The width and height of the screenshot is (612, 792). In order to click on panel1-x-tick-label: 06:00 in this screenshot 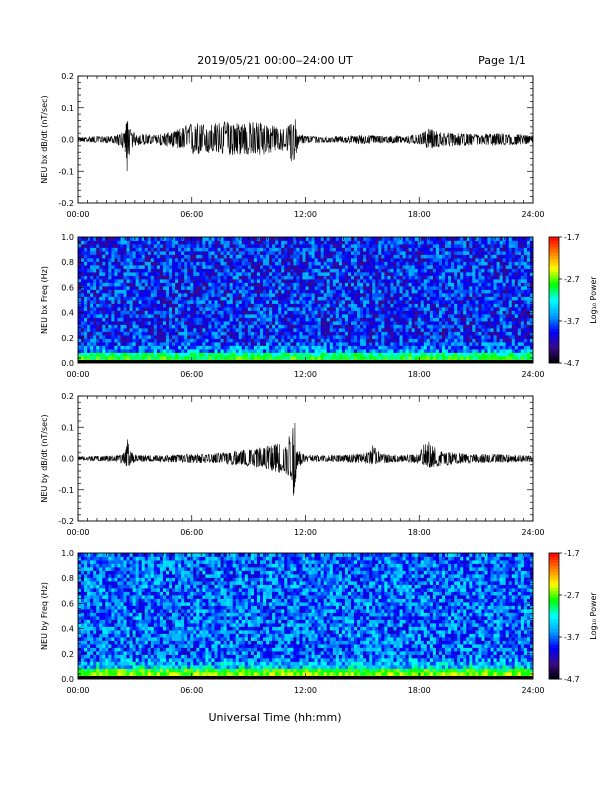, I will do `click(191, 214)`.